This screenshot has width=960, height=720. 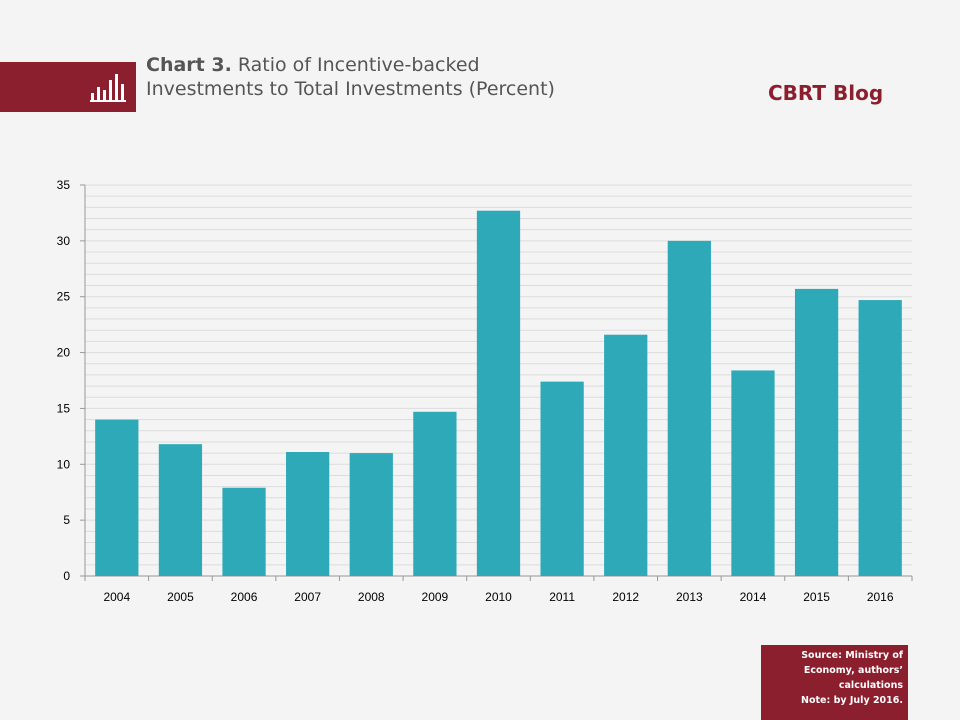 What do you see at coordinates (826, 93) in the screenshot?
I see `blog-name: CBRT Blog` at bounding box center [826, 93].